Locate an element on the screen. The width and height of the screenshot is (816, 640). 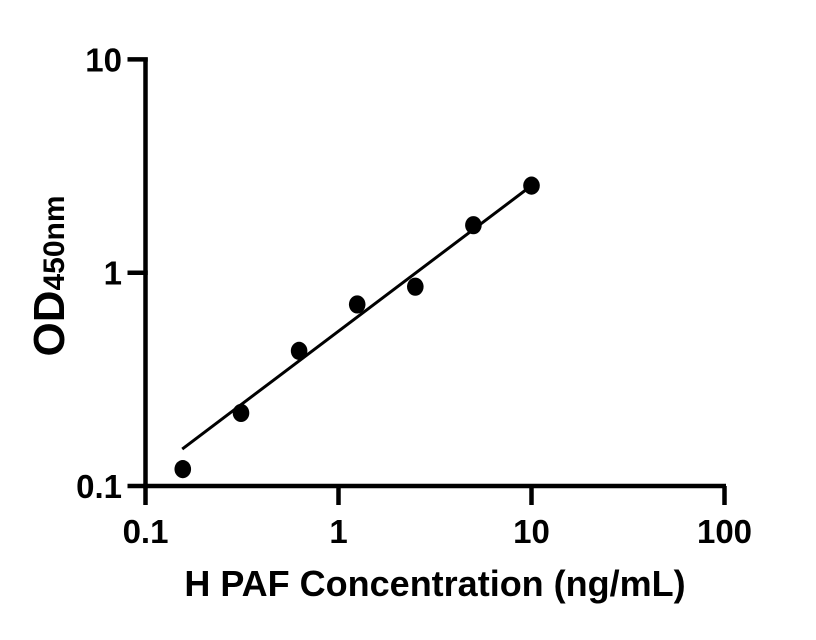
y-axis-title-main: OD is located at coordinates (49, 324).